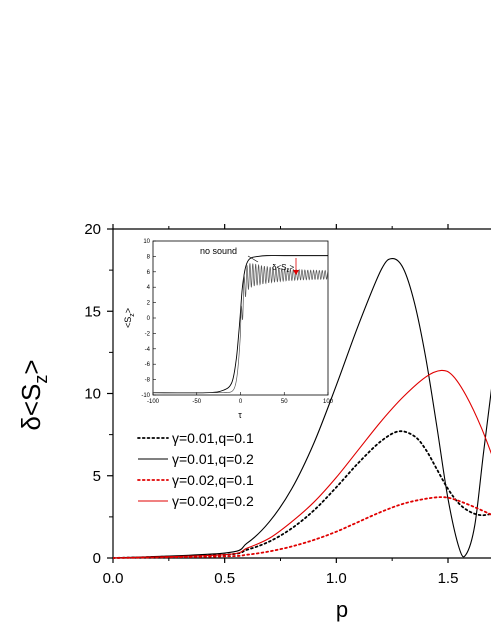 The width and height of the screenshot is (491, 635). I want to click on x-axis-label: p, so click(342, 609).